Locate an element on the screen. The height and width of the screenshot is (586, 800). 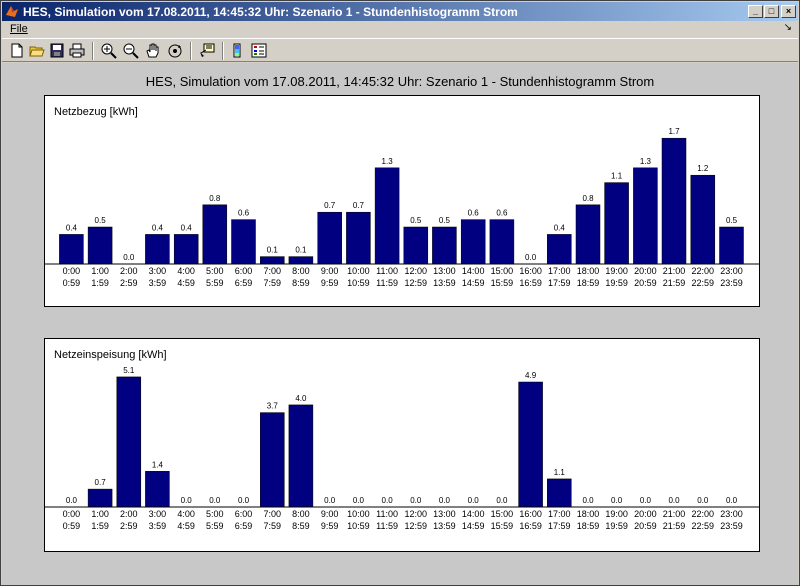
tick-label-end: 12:59 is located at coordinates (416, 526).